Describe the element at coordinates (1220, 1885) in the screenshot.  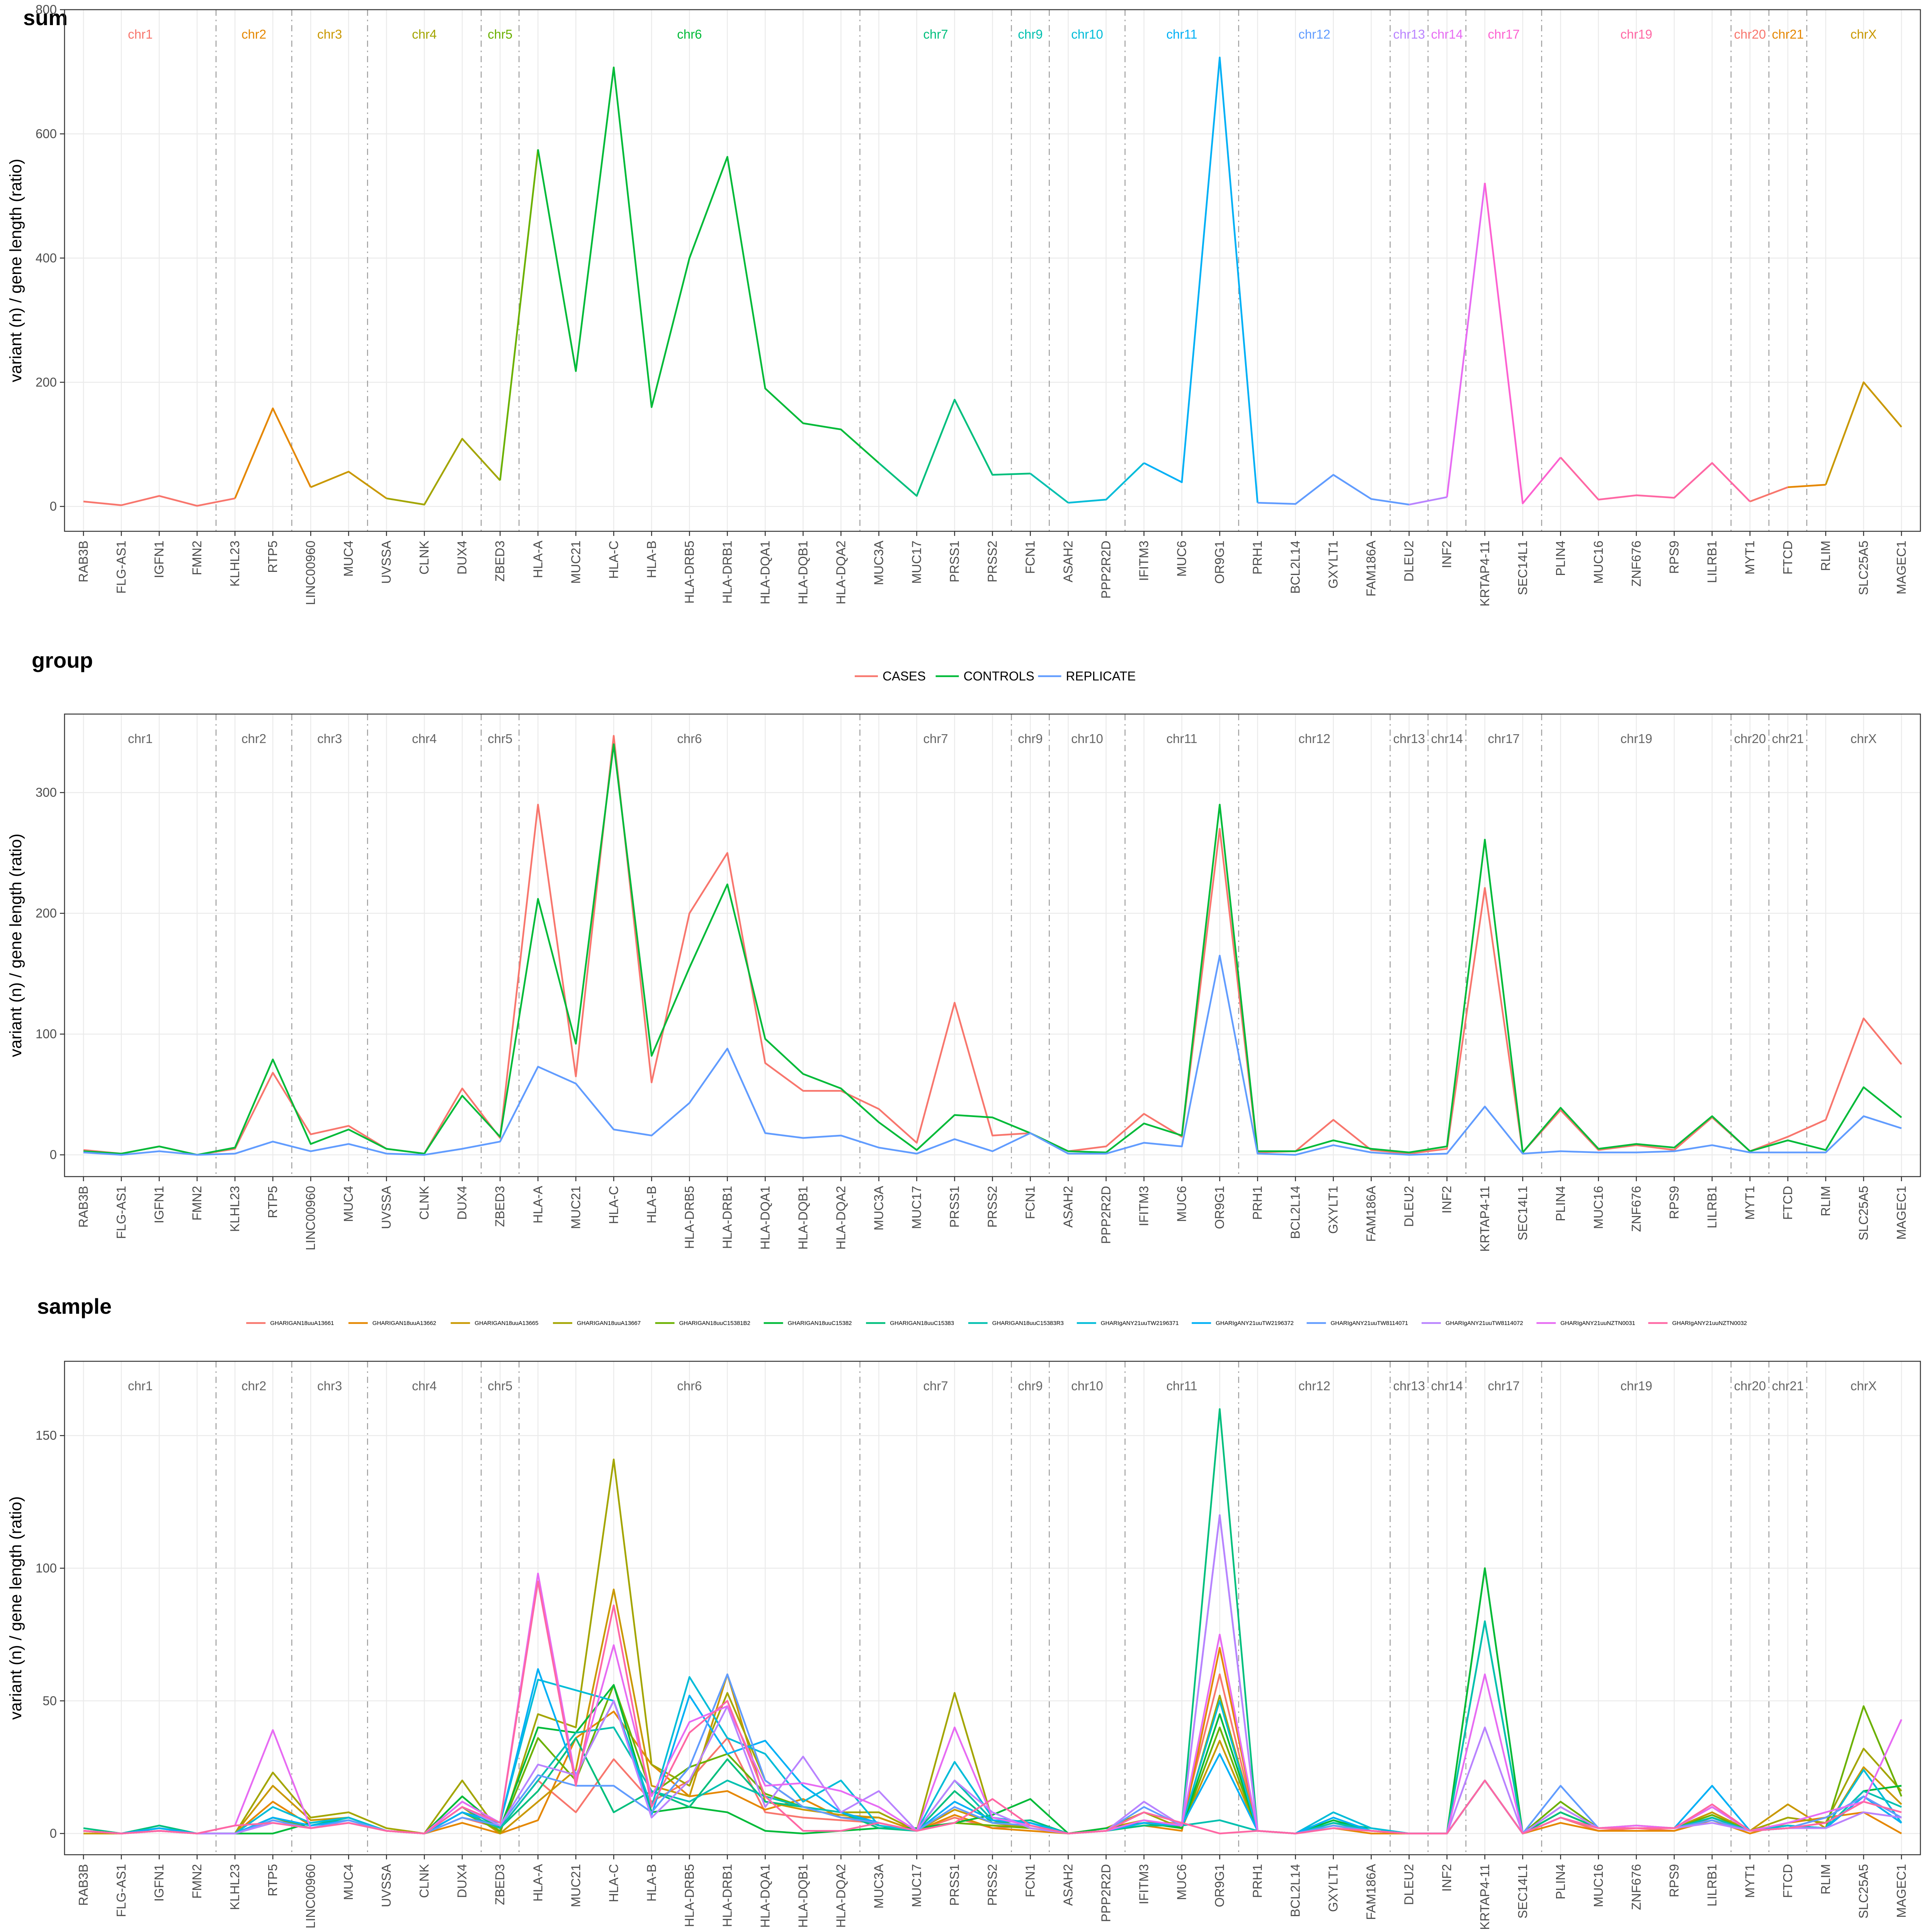
I see `x-tick-label: OR9G1` at that location.